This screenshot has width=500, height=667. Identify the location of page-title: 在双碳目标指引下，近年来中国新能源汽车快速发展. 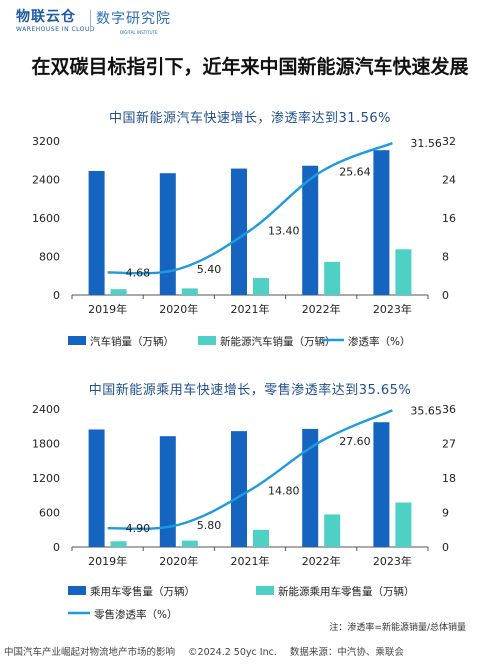
(250, 67).